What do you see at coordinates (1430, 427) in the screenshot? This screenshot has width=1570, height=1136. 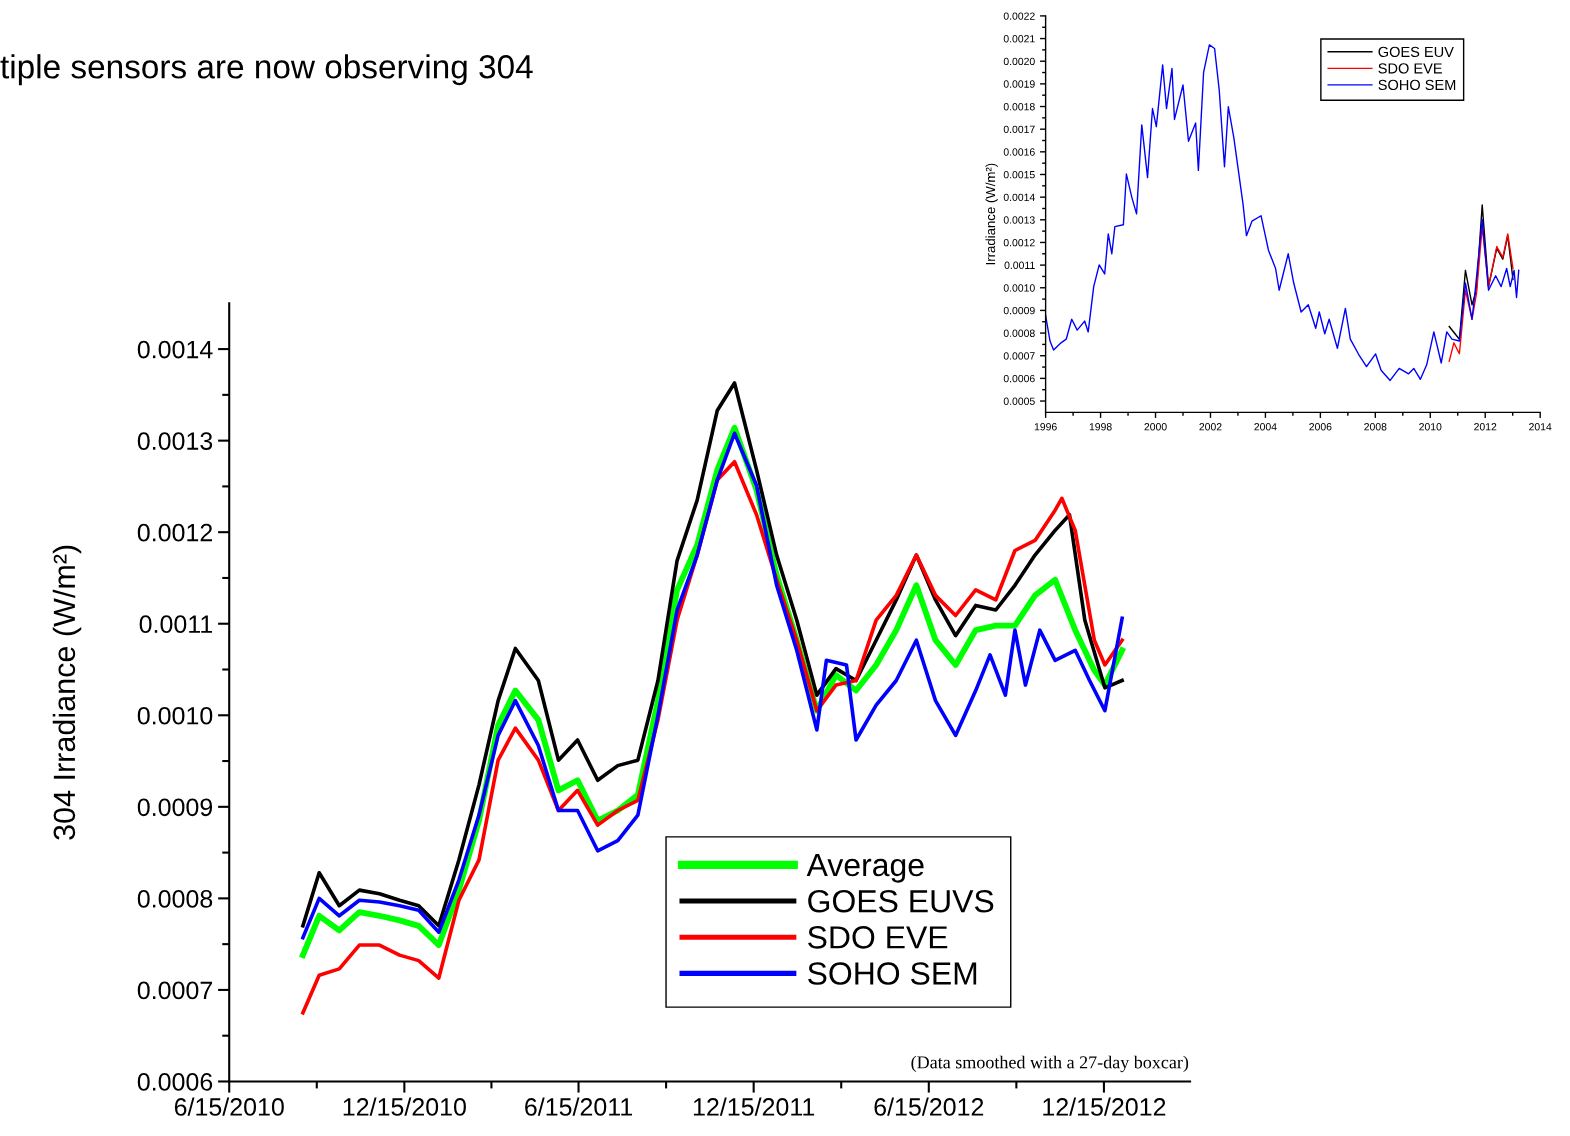 I see `x-tick-label: 2010` at bounding box center [1430, 427].